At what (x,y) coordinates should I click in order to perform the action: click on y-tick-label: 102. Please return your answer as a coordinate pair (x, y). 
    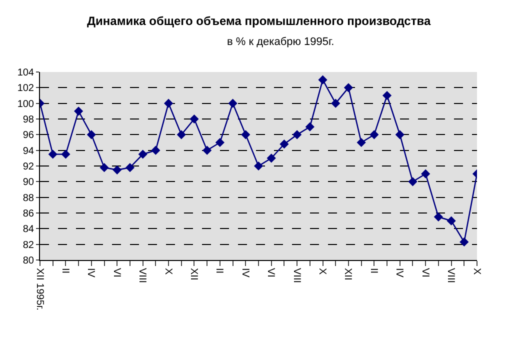
    Looking at the image, I should click on (25, 88).